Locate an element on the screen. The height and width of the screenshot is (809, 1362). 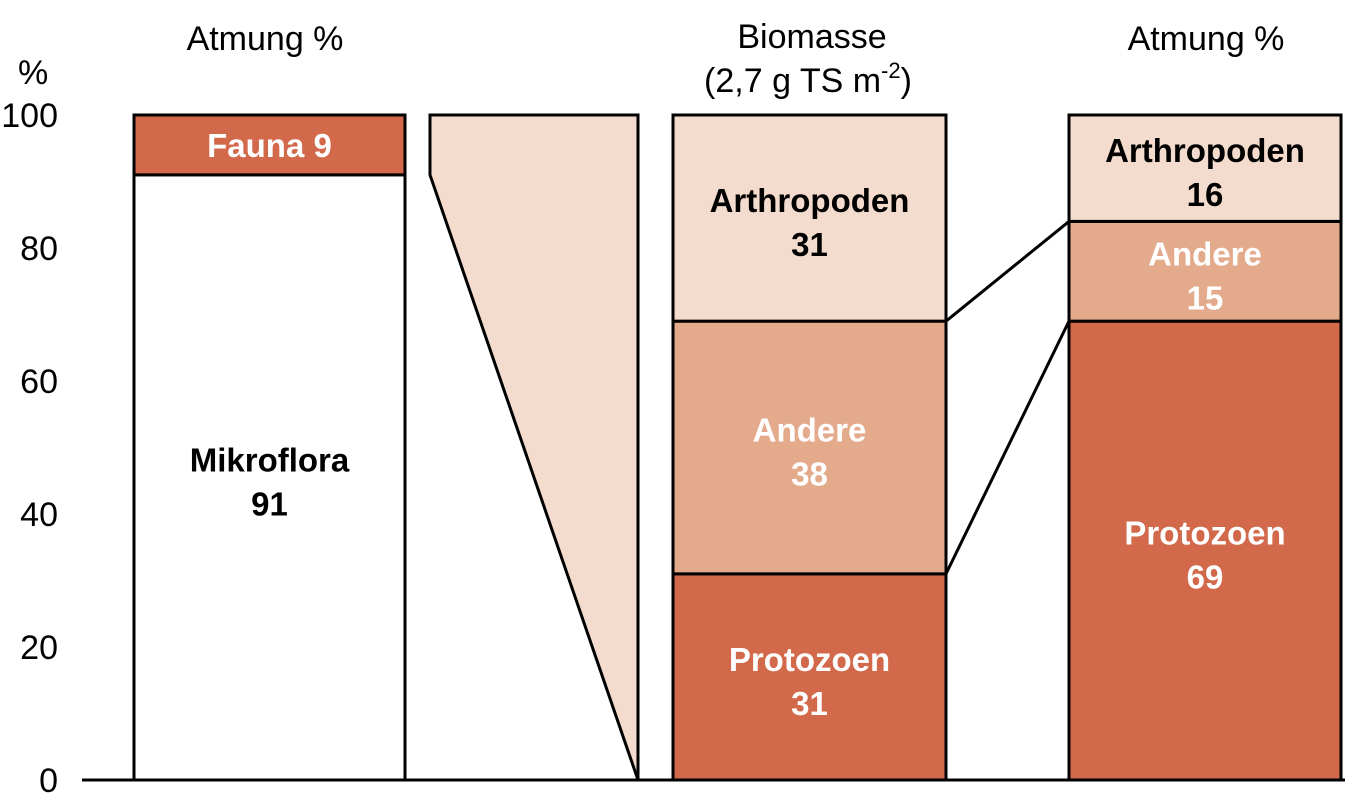
middle-header-sup: -2 is located at coordinates (891, 70).